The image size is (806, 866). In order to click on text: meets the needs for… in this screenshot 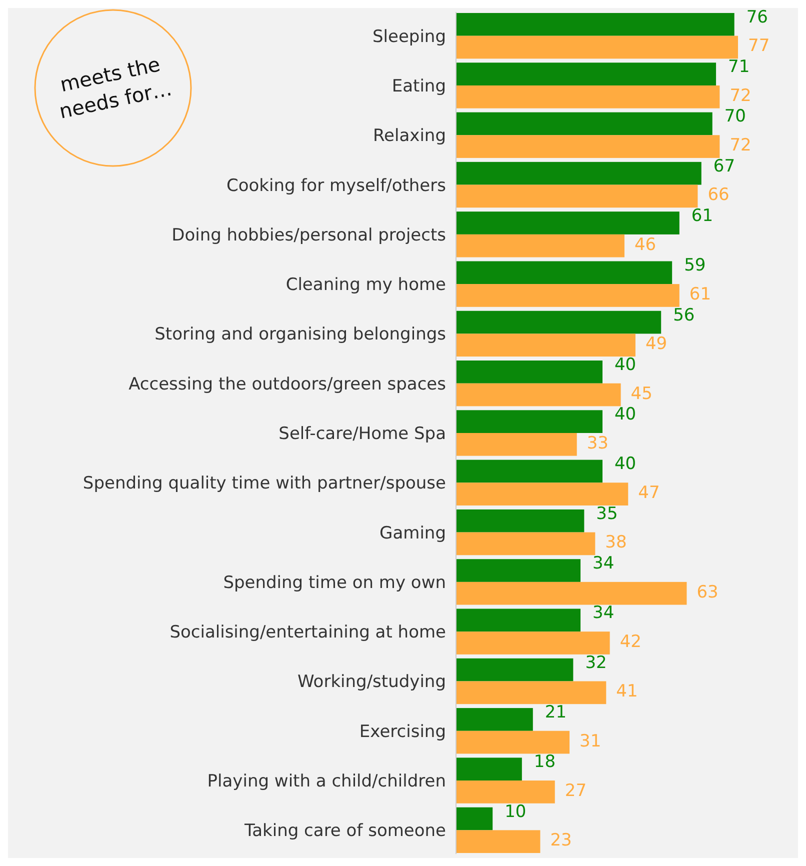, I will do `click(115, 88)`.